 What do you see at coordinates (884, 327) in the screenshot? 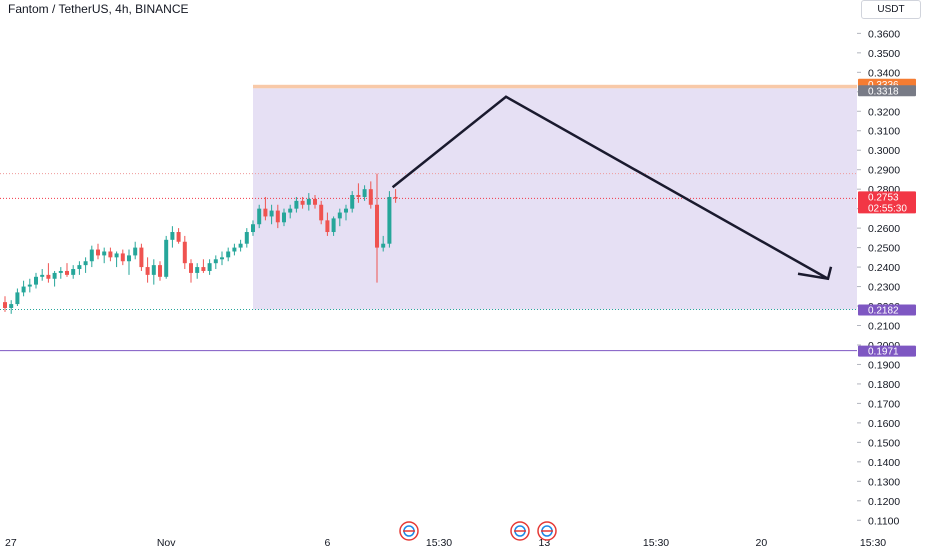
I see `price-tick-label: 0.2100` at bounding box center [884, 327].